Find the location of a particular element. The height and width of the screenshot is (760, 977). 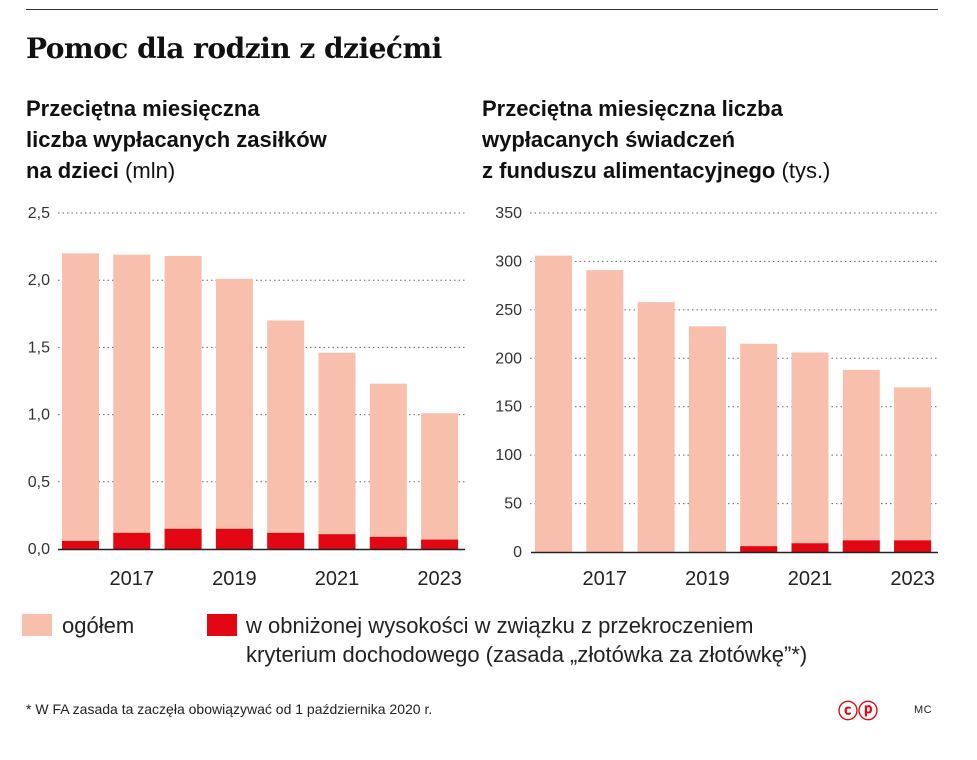

chart2-y-tick-label: 150 is located at coordinates (508, 407).